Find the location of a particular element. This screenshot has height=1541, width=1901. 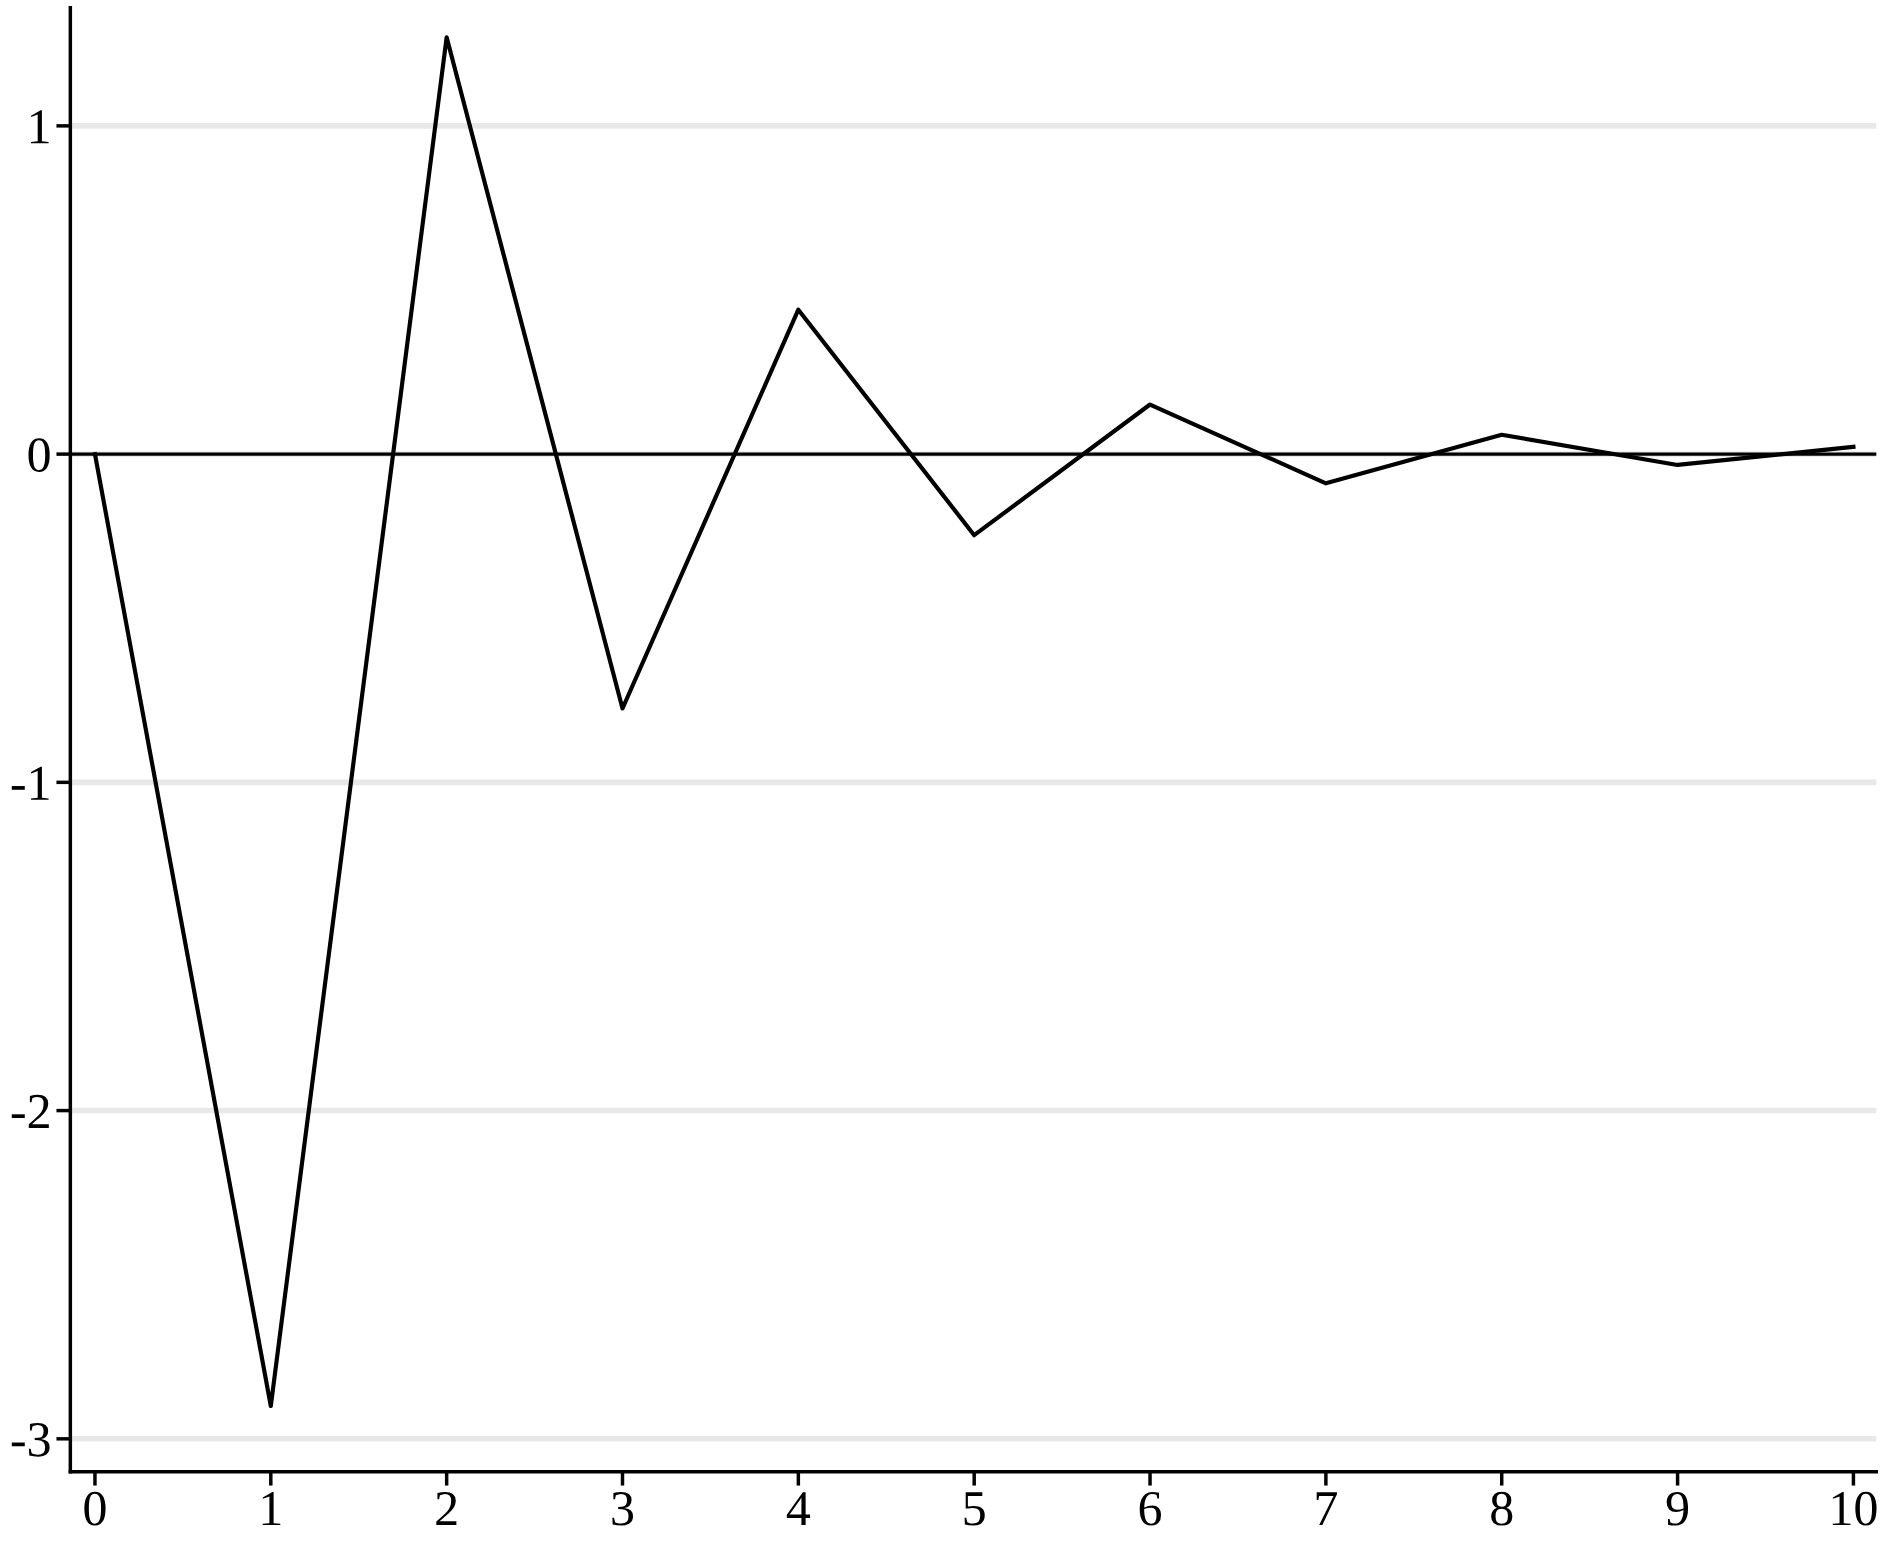

x-tick-label: 10 is located at coordinates (1854, 1508).